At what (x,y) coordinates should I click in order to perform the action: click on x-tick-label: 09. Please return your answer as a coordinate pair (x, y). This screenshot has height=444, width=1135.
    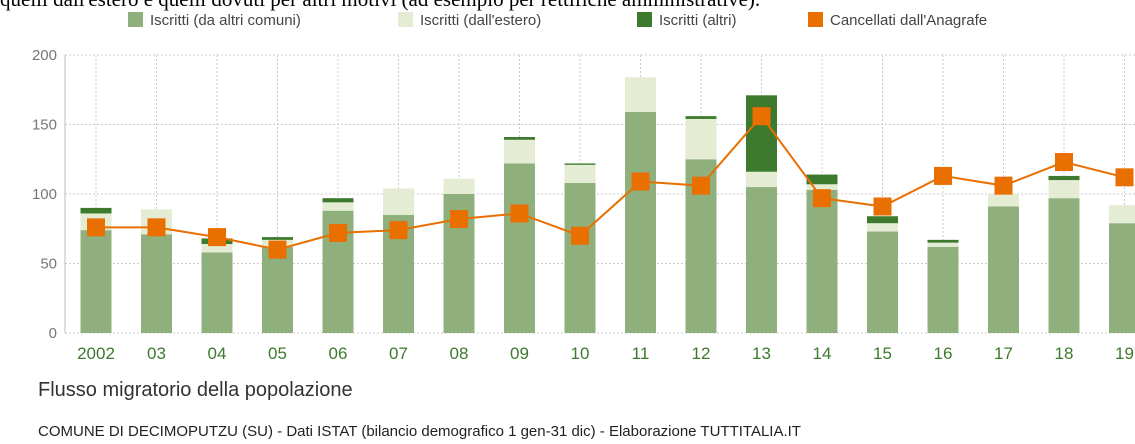
    Looking at the image, I should click on (519, 353).